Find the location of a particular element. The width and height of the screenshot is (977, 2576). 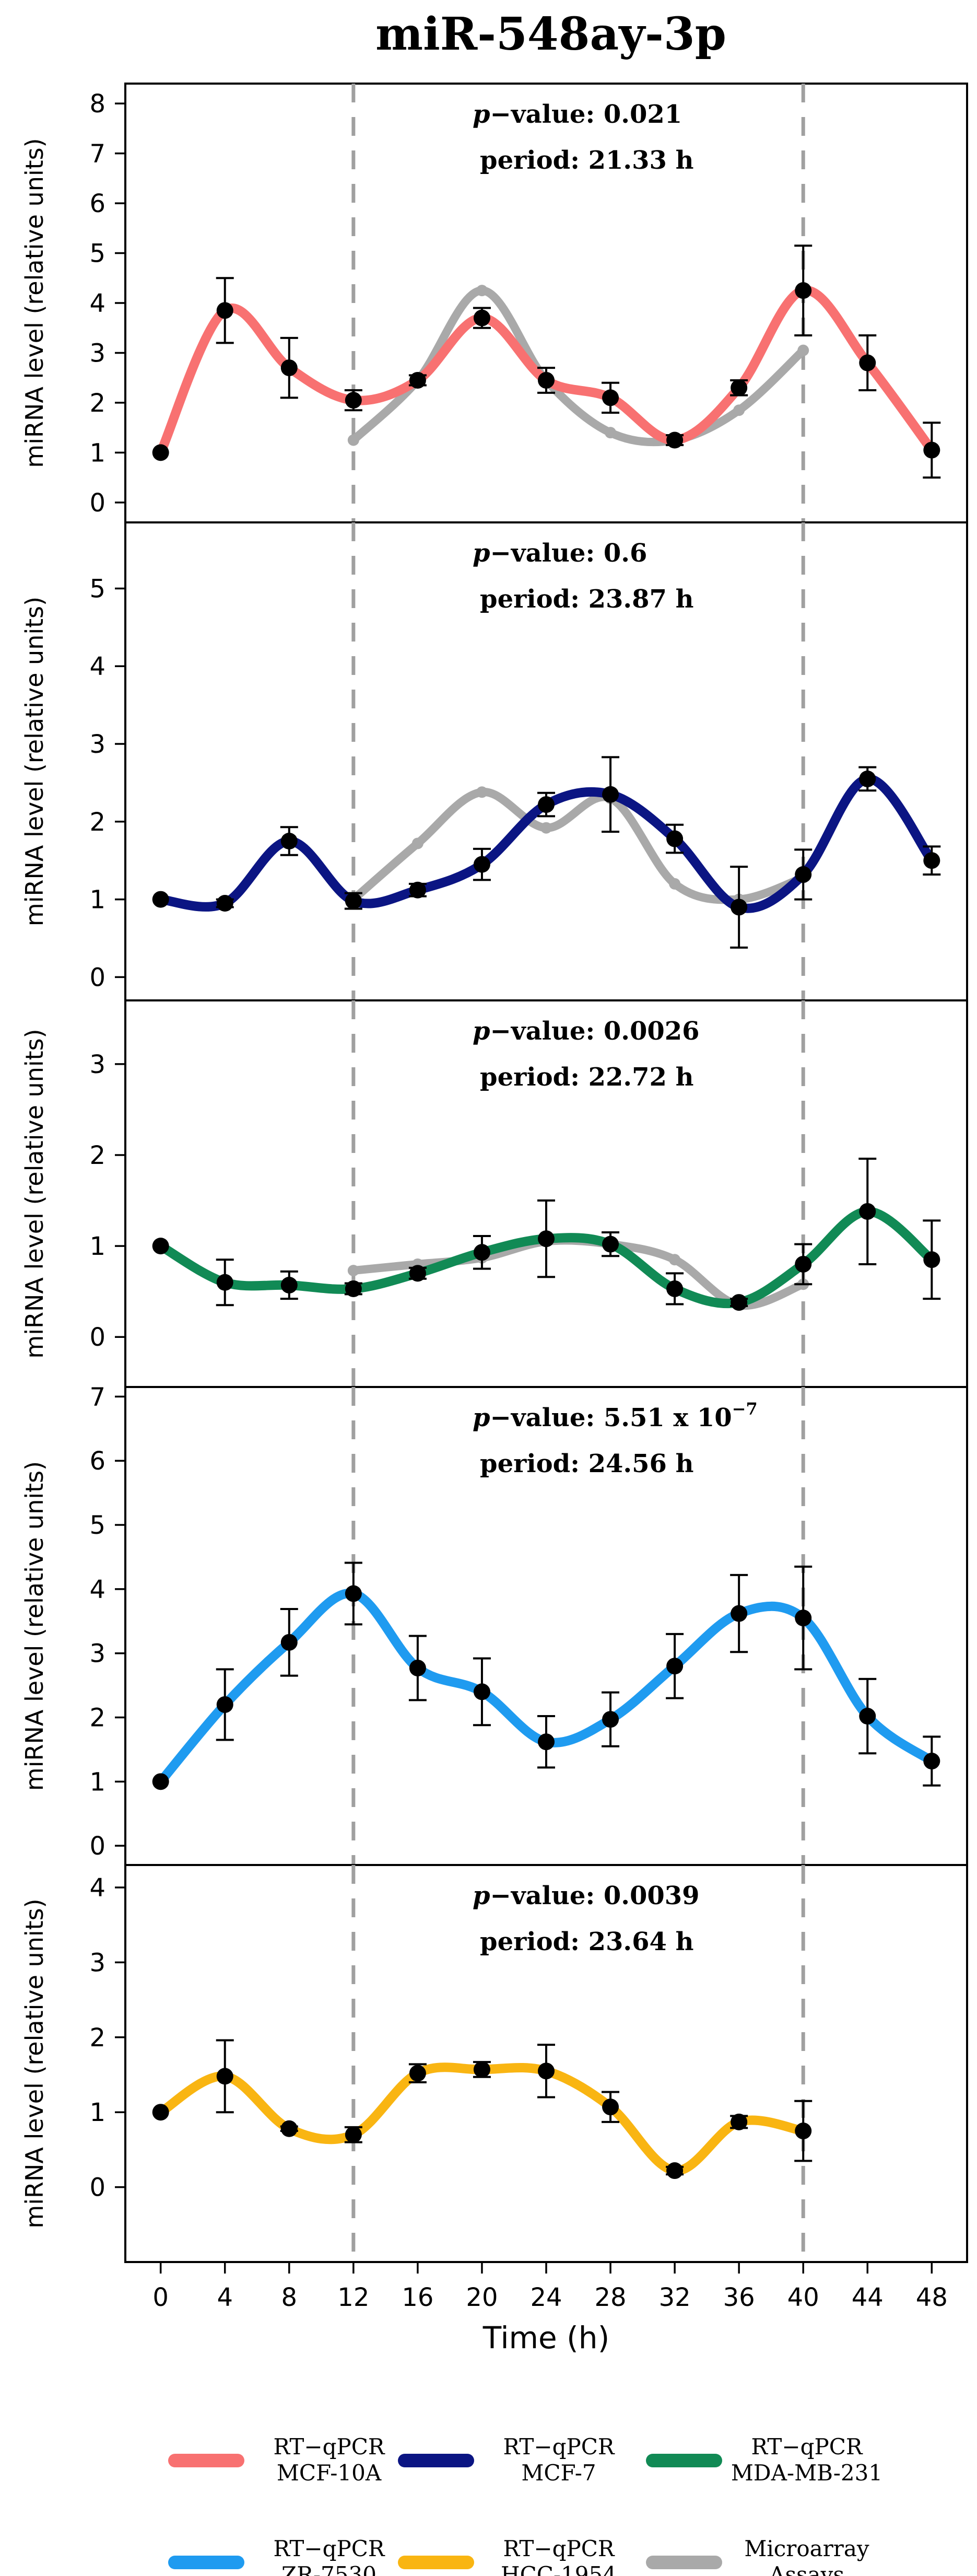

legend-label-line2: HCC-1954 is located at coordinates (559, 2569).